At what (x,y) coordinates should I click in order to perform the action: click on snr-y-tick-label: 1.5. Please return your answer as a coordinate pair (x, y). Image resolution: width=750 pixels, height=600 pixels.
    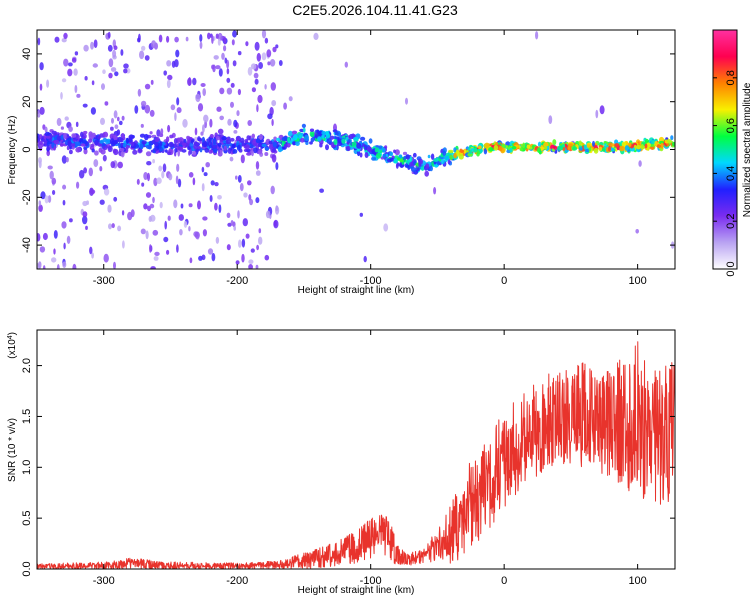
    Looking at the image, I should click on (27, 416).